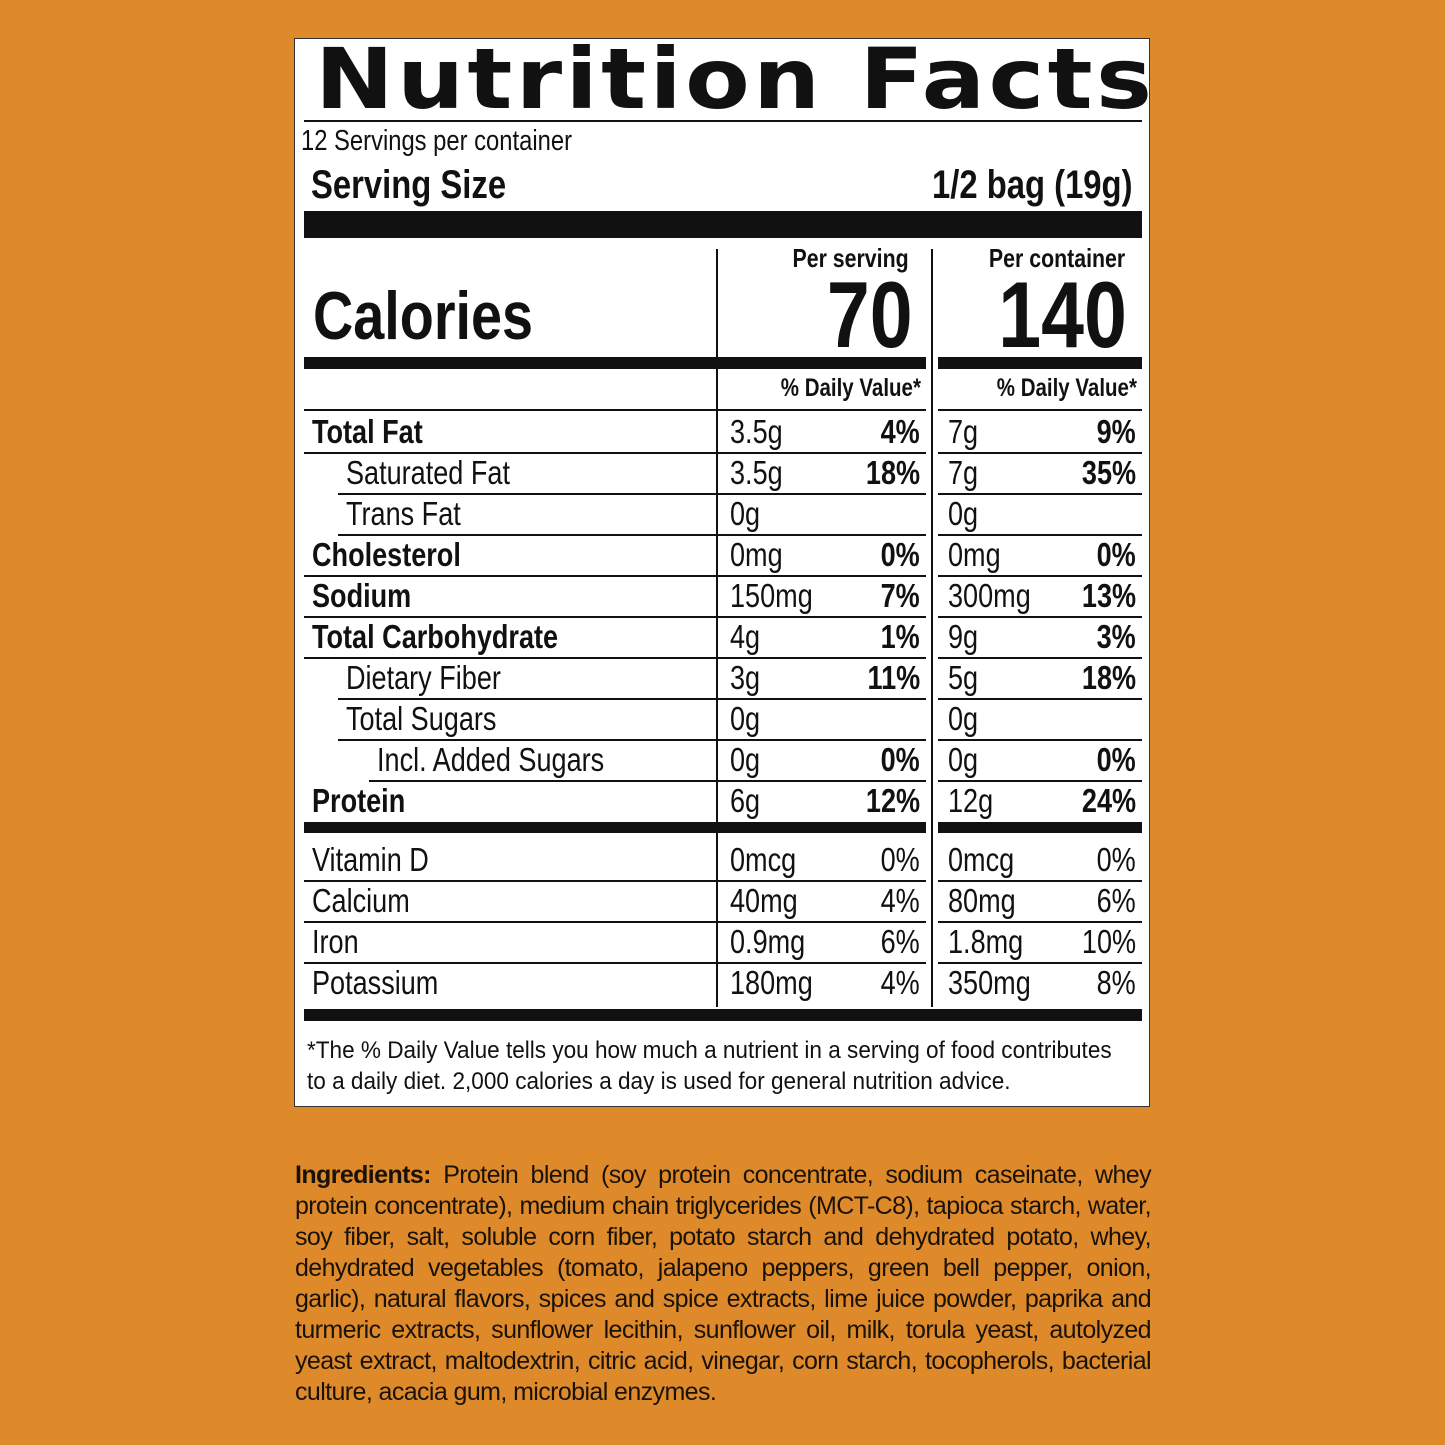  I want to click on per-container-calories-text: 140, so click(1062, 314).